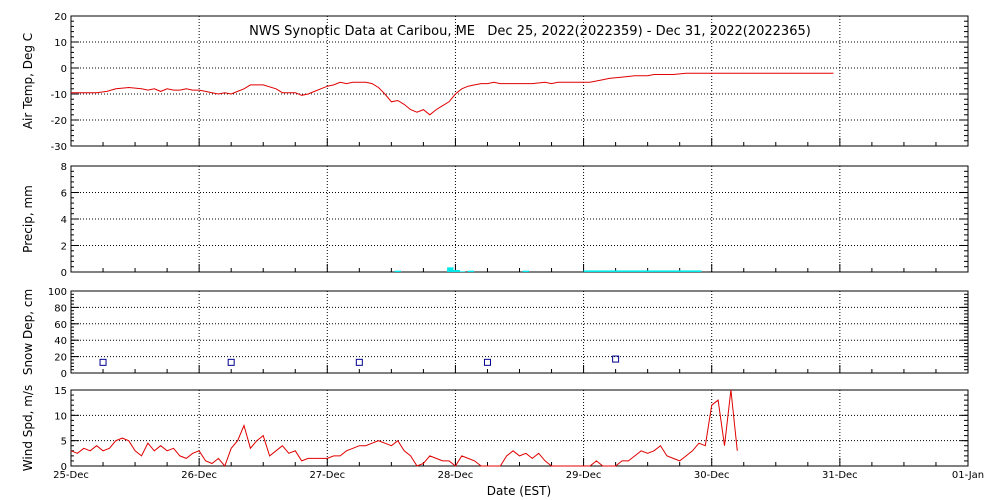 The width and height of the screenshot is (1000, 500). I want to click on y-tick-label: 6, so click(64, 194).